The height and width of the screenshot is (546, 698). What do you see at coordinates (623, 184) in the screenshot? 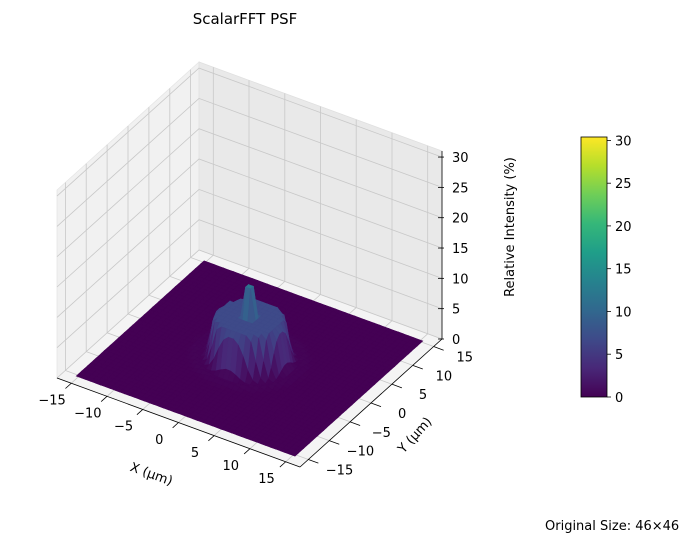
I see `colorbar-tick-label: 25` at bounding box center [623, 184].